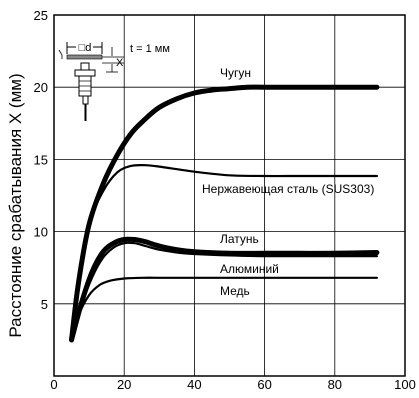 This screenshot has width=419, height=398. What do you see at coordinates (41, 87) in the screenshot?
I see `y-tick-label: 20` at bounding box center [41, 87].